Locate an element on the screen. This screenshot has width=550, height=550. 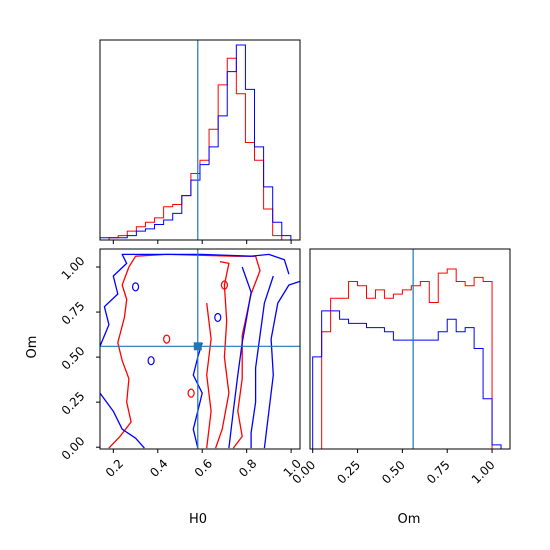
truth-marker is located at coordinates (197, 346).